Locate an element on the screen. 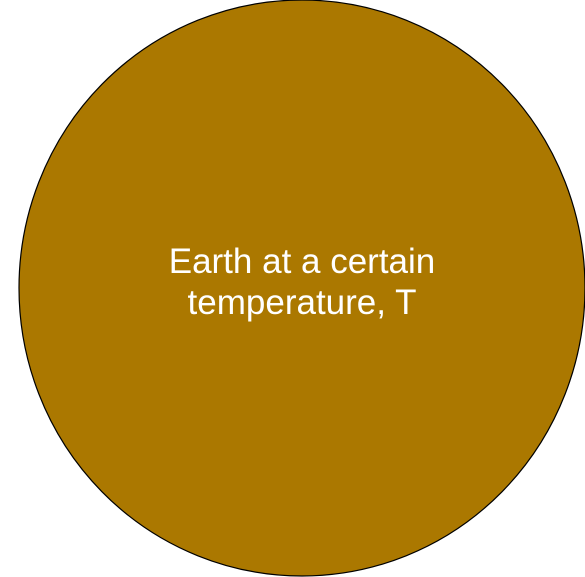  node-label-line: Earth at a certain is located at coordinates (302, 261).